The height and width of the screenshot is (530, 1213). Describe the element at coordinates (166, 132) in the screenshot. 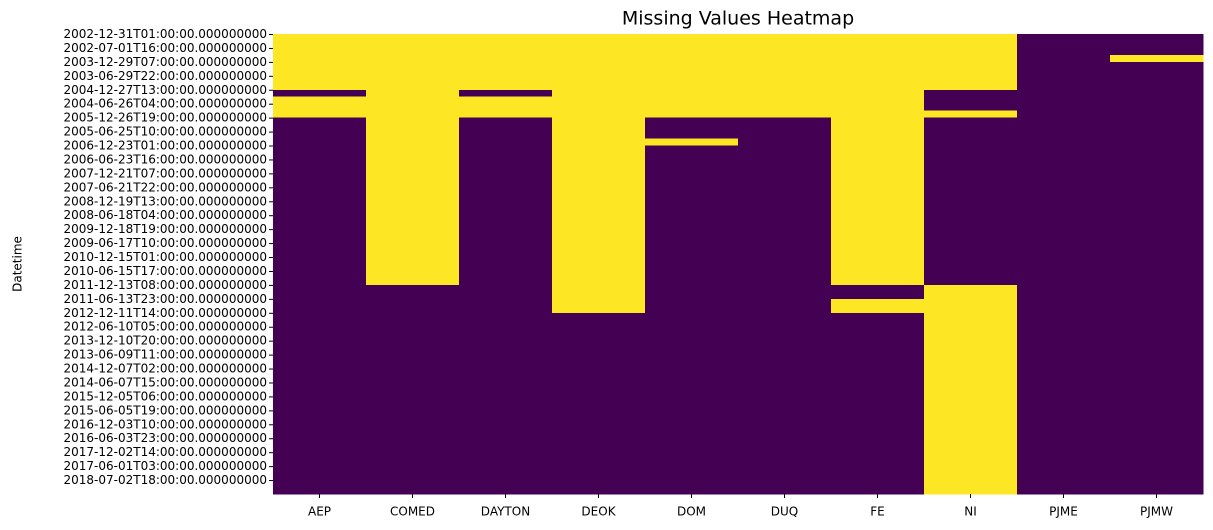

I see `y-tick-label: 2005-06-25T10:00:00.000000000` at that location.